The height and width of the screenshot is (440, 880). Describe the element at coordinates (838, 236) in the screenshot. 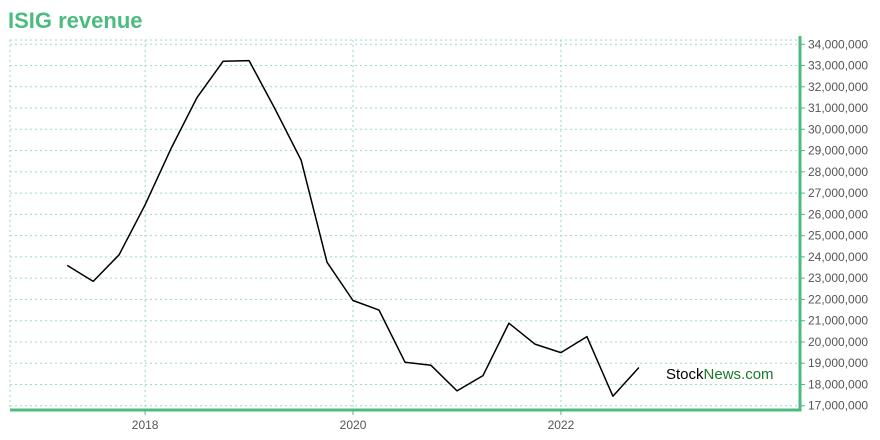

I see `y-tick-label: 25,000,000` at that location.